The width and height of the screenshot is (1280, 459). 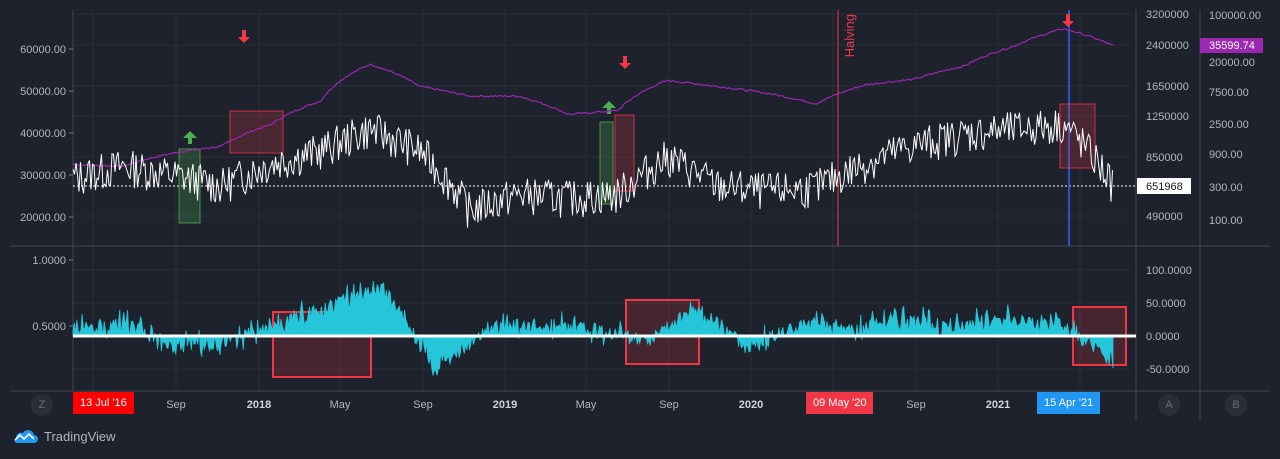 I want to click on time-tick-label: 2019, so click(x=505, y=405).